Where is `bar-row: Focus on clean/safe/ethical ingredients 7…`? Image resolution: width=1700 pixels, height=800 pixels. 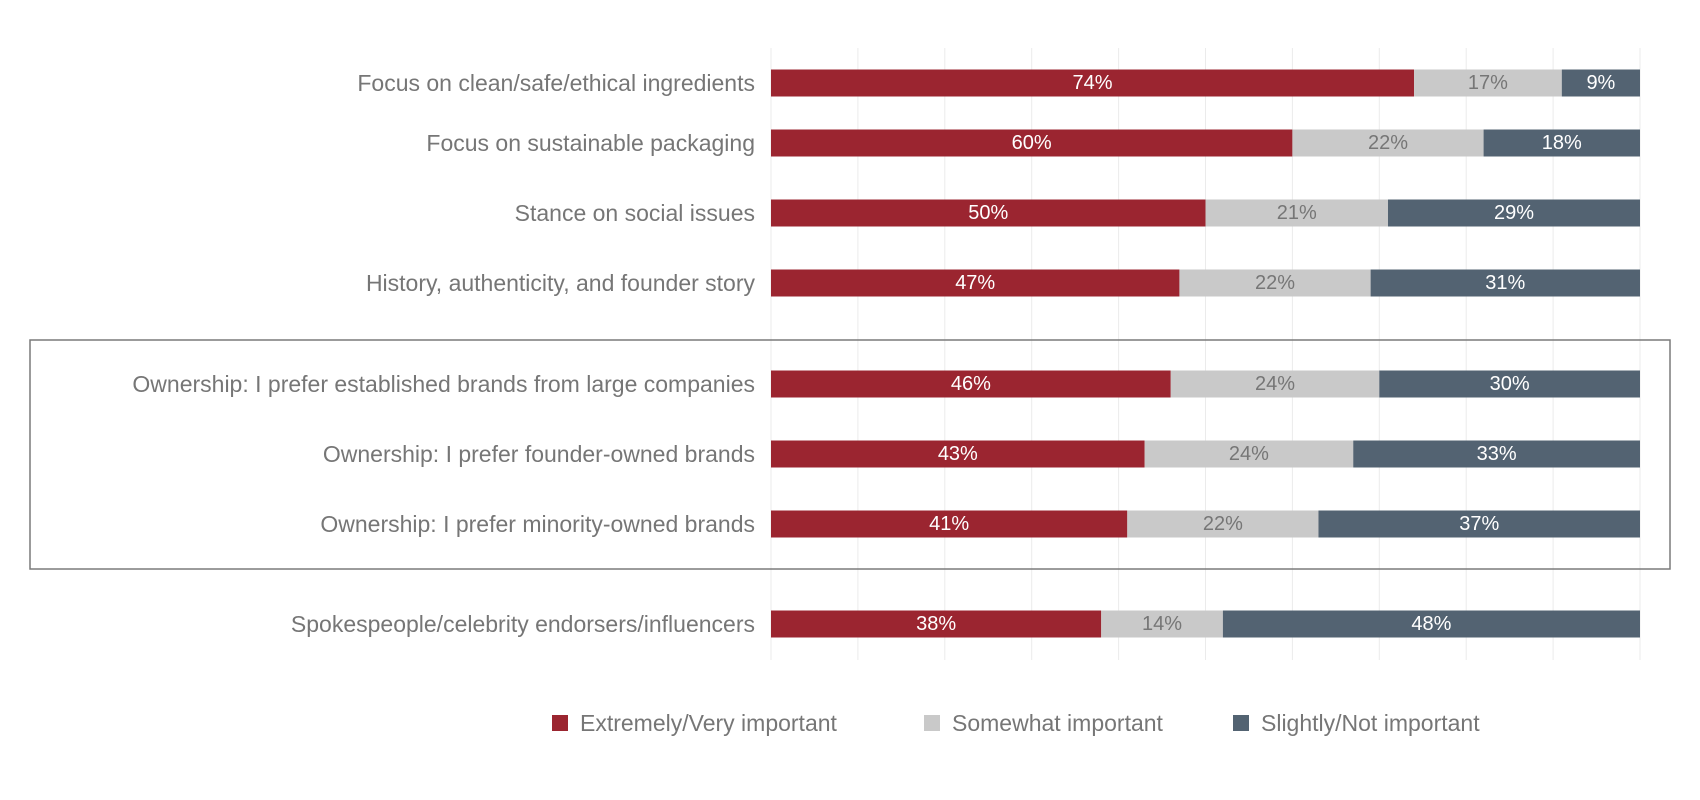
bar-row: Focus on clean/safe/ethical ingredients 7… is located at coordinates (998, 83).